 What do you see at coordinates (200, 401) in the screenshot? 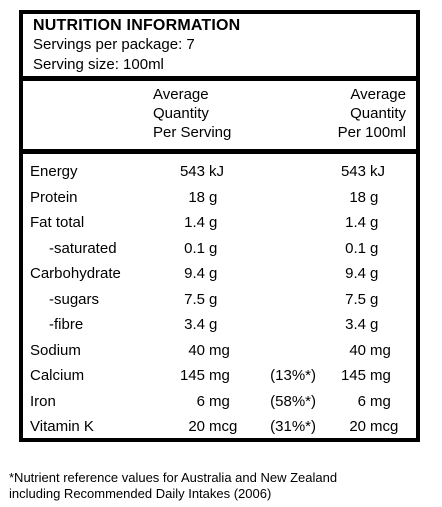
I see `per-serving-value: 6` at bounding box center [200, 401].